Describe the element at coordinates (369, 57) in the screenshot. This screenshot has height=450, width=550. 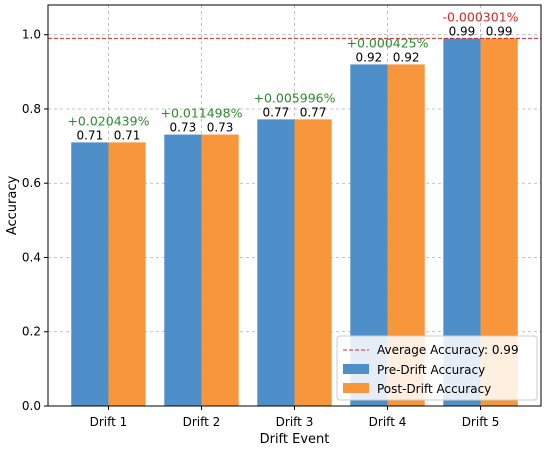
I see `pre-drift-value-label: 0.92` at that location.